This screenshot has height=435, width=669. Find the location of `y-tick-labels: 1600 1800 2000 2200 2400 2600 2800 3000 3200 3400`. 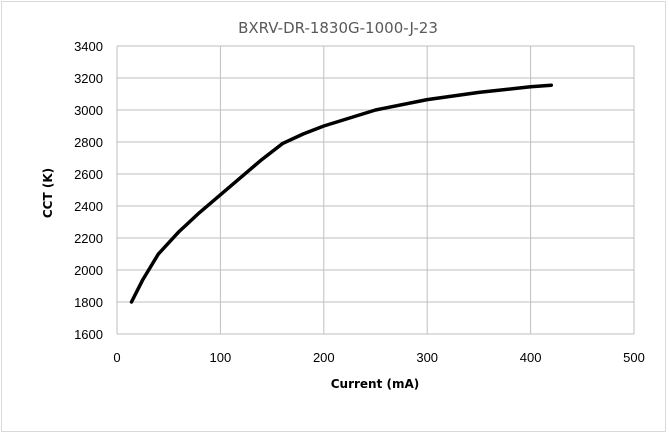

y-tick-labels: 1600 1800 2000 2200 2400 2600 2800 3000 3200 3400 is located at coordinates (88, 190).